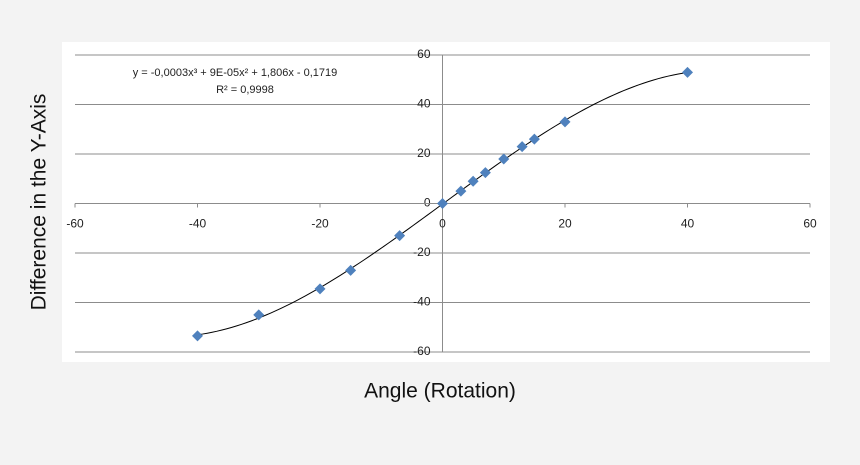 Image resolution: width=860 pixels, height=465 pixels. I want to click on y-tick-label: -20, so click(422, 252).